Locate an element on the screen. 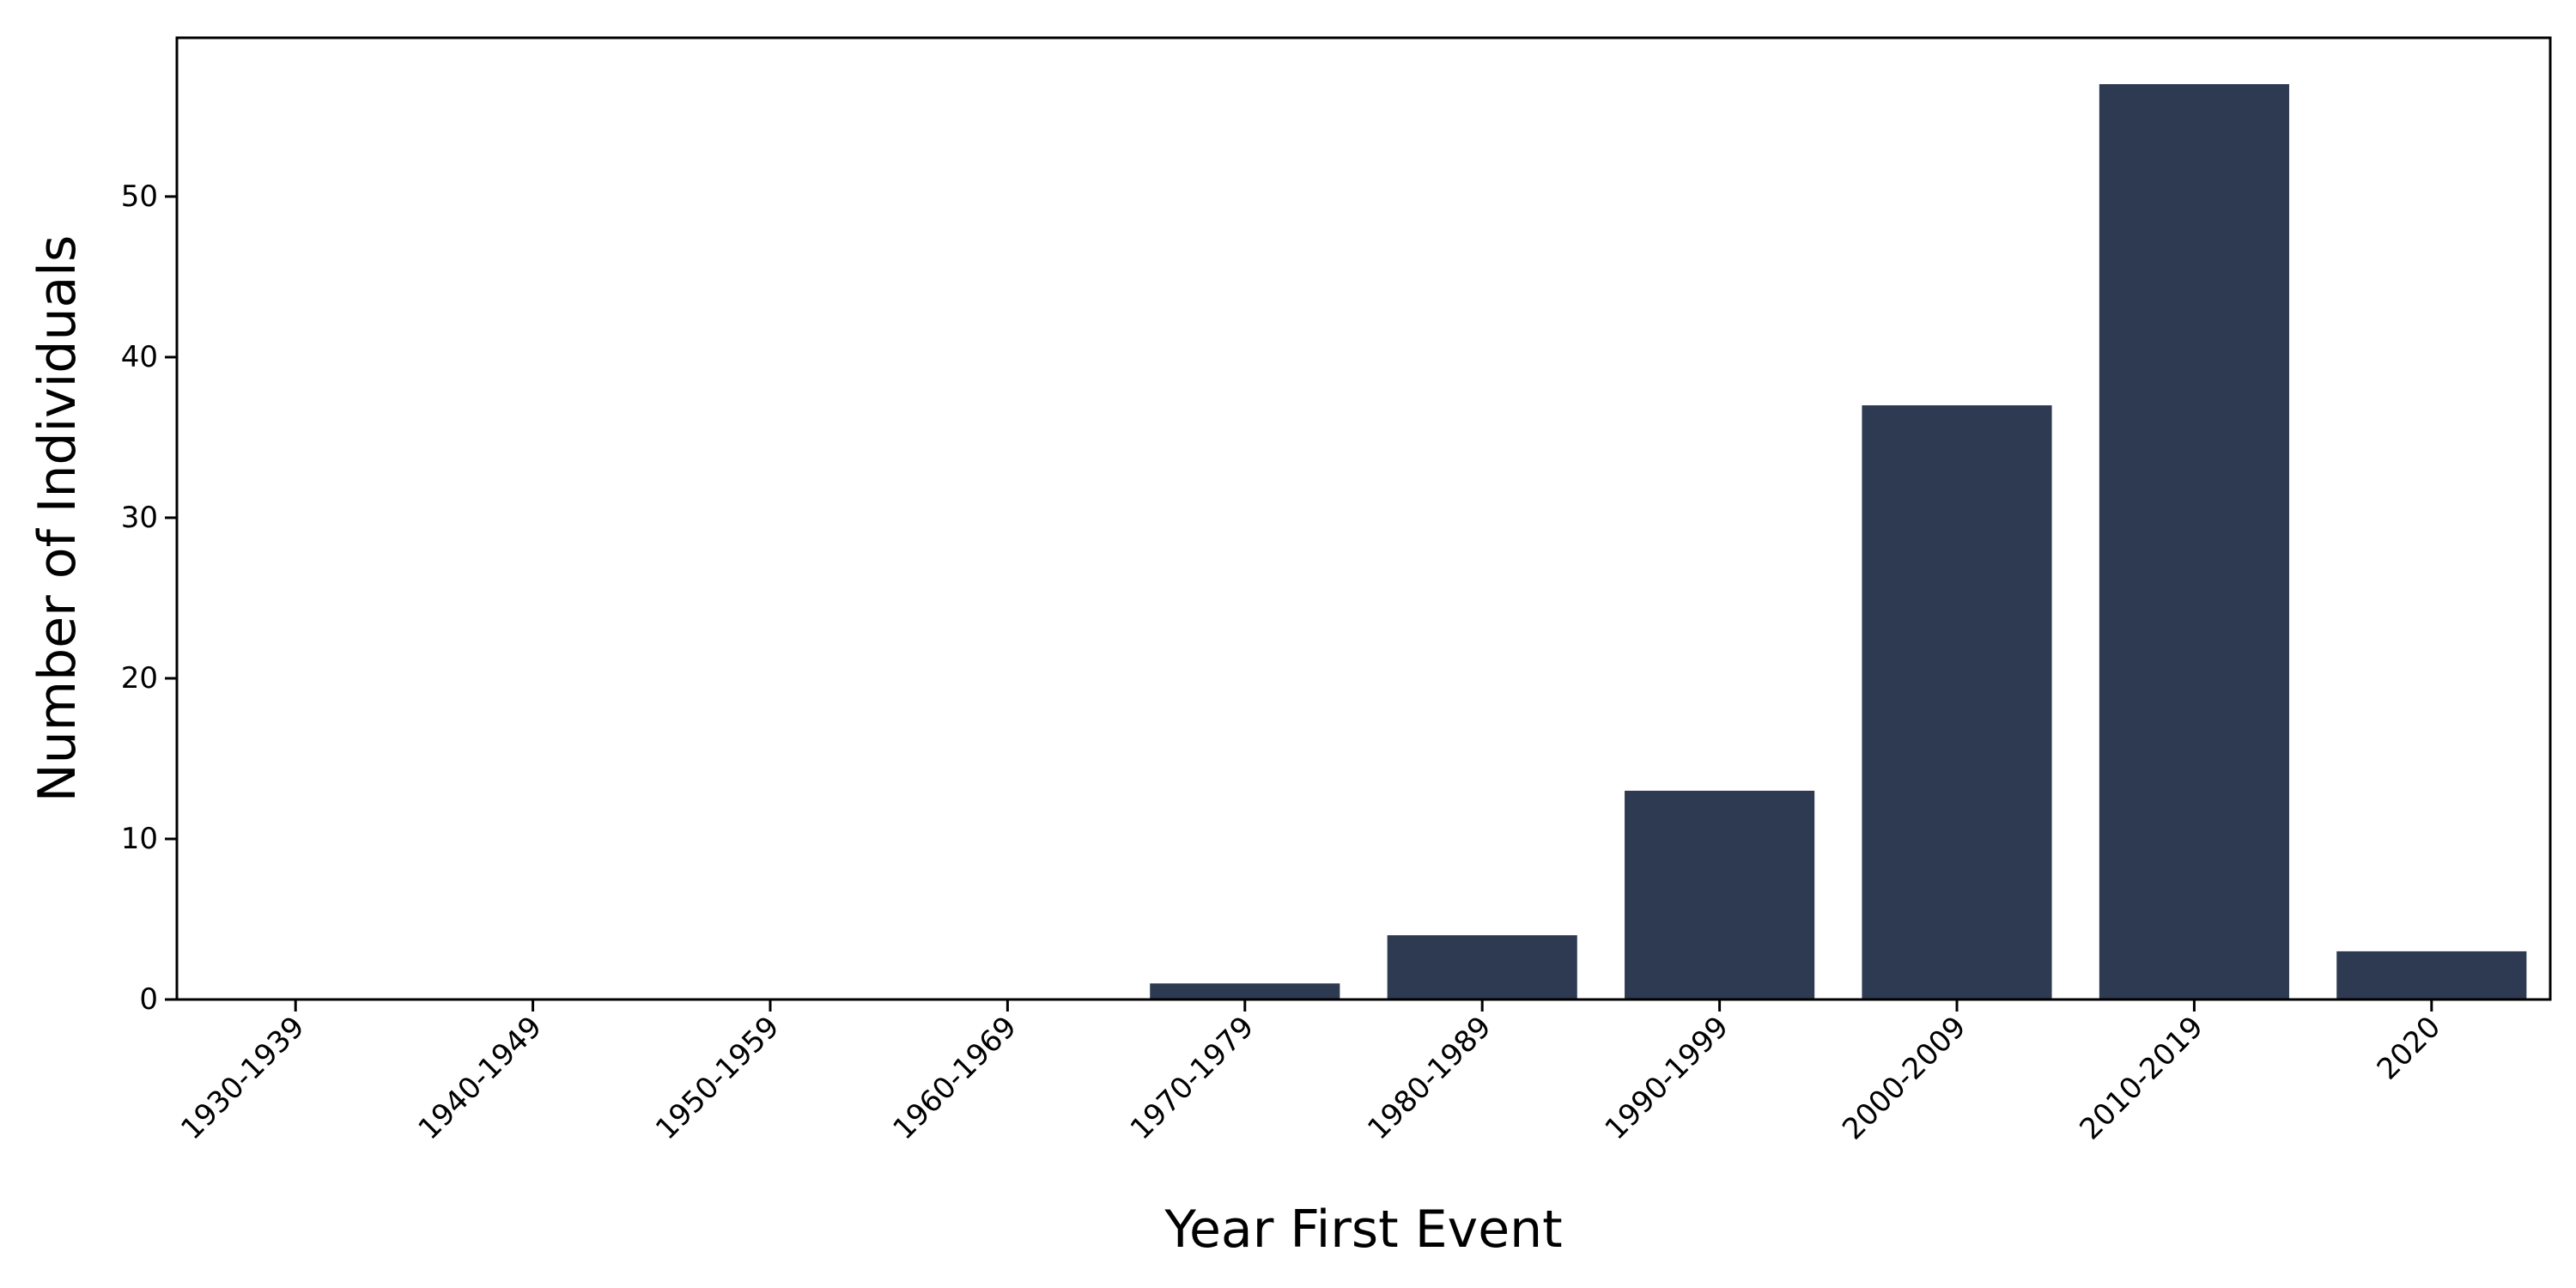 This screenshot has width=2576, height=1288. y-tick-label: 10 is located at coordinates (139, 839).